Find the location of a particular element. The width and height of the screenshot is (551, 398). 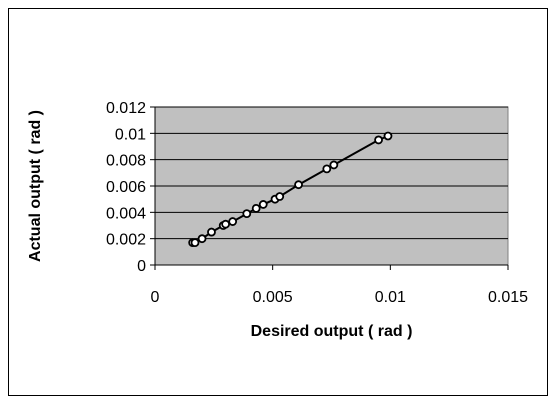

x-axis-title: Desired output ( rad ) is located at coordinates (332, 331).